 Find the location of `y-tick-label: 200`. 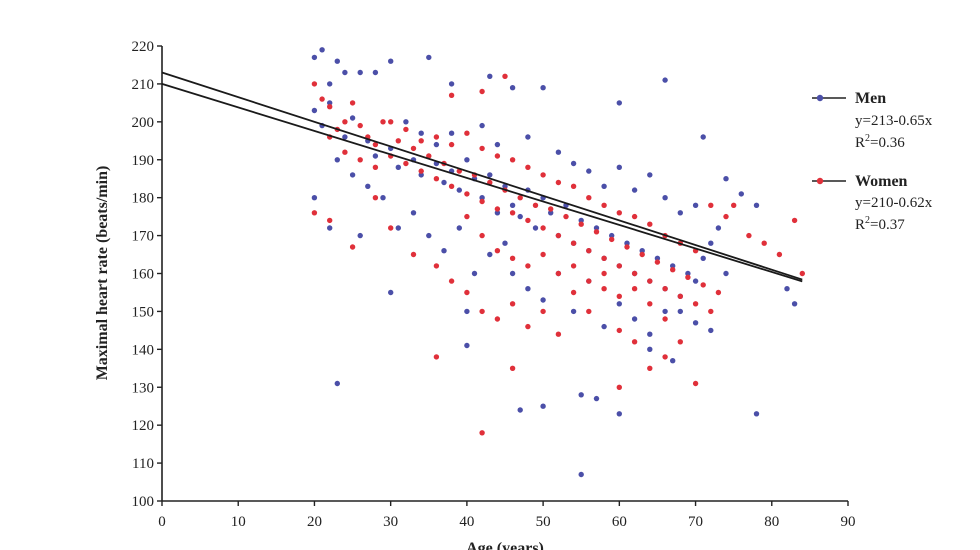

y-tick-label: 200 is located at coordinates (143, 123).